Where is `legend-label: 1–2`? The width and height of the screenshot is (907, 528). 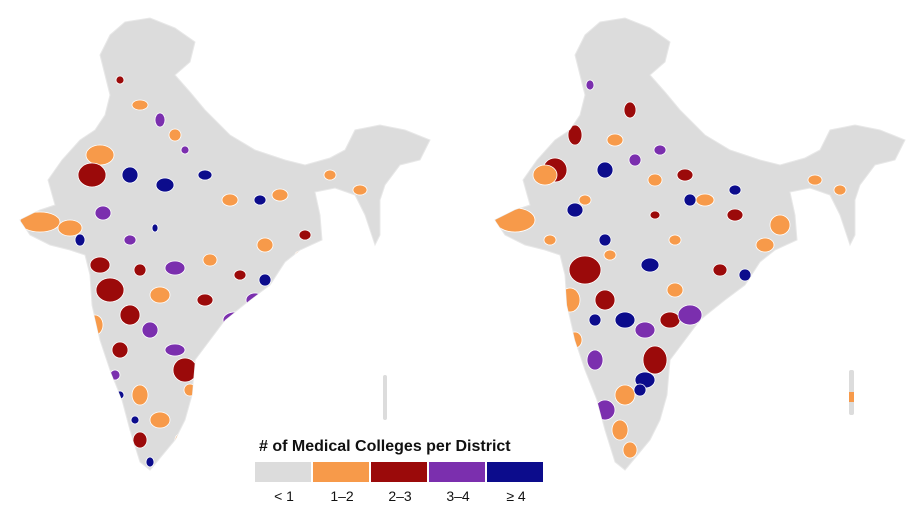 legend-label: 1–2 is located at coordinates (342, 496).